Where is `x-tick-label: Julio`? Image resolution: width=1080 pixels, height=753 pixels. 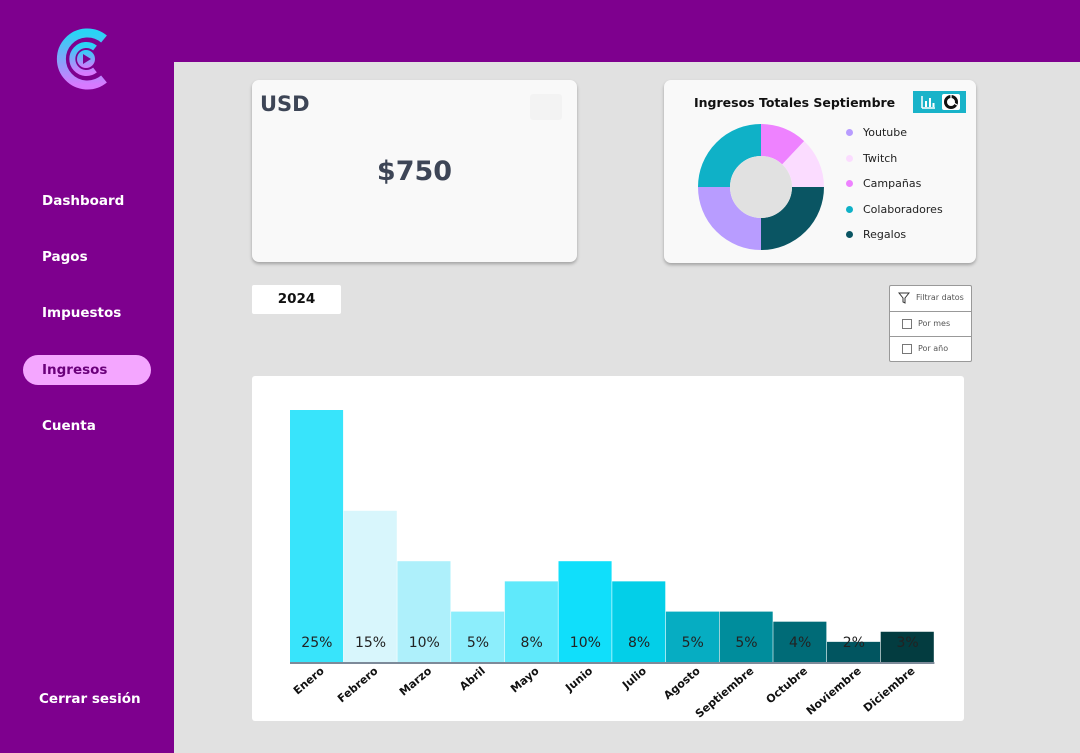 x-tick-label: Julio is located at coordinates (634, 678).